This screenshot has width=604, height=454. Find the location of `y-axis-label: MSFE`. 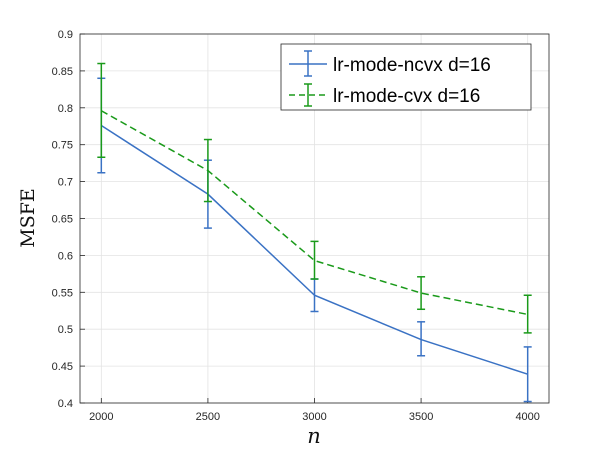

y-axis-label: MSFE is located at coordinates (28, 218).